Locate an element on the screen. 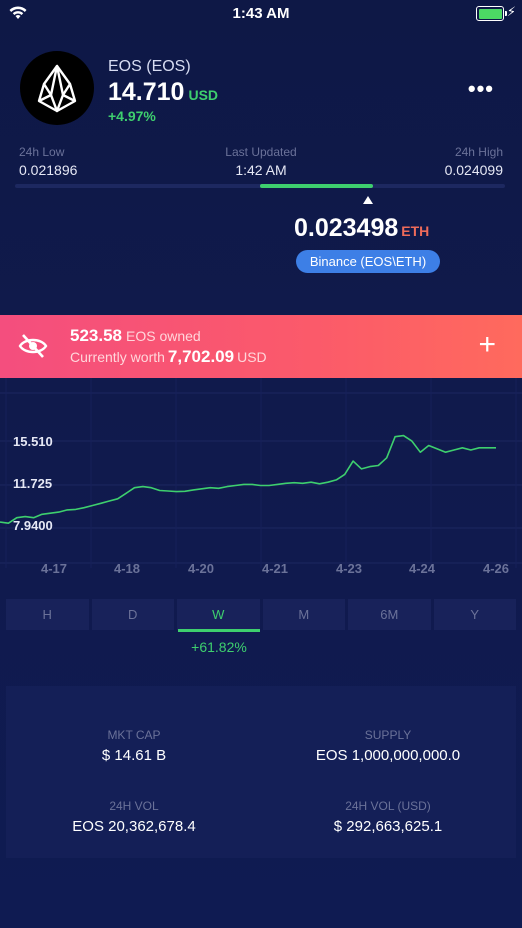 This screenshot has height=928, width=522. status-bar: 1:43 AM ⚡ is located at coordinates (261, 14).